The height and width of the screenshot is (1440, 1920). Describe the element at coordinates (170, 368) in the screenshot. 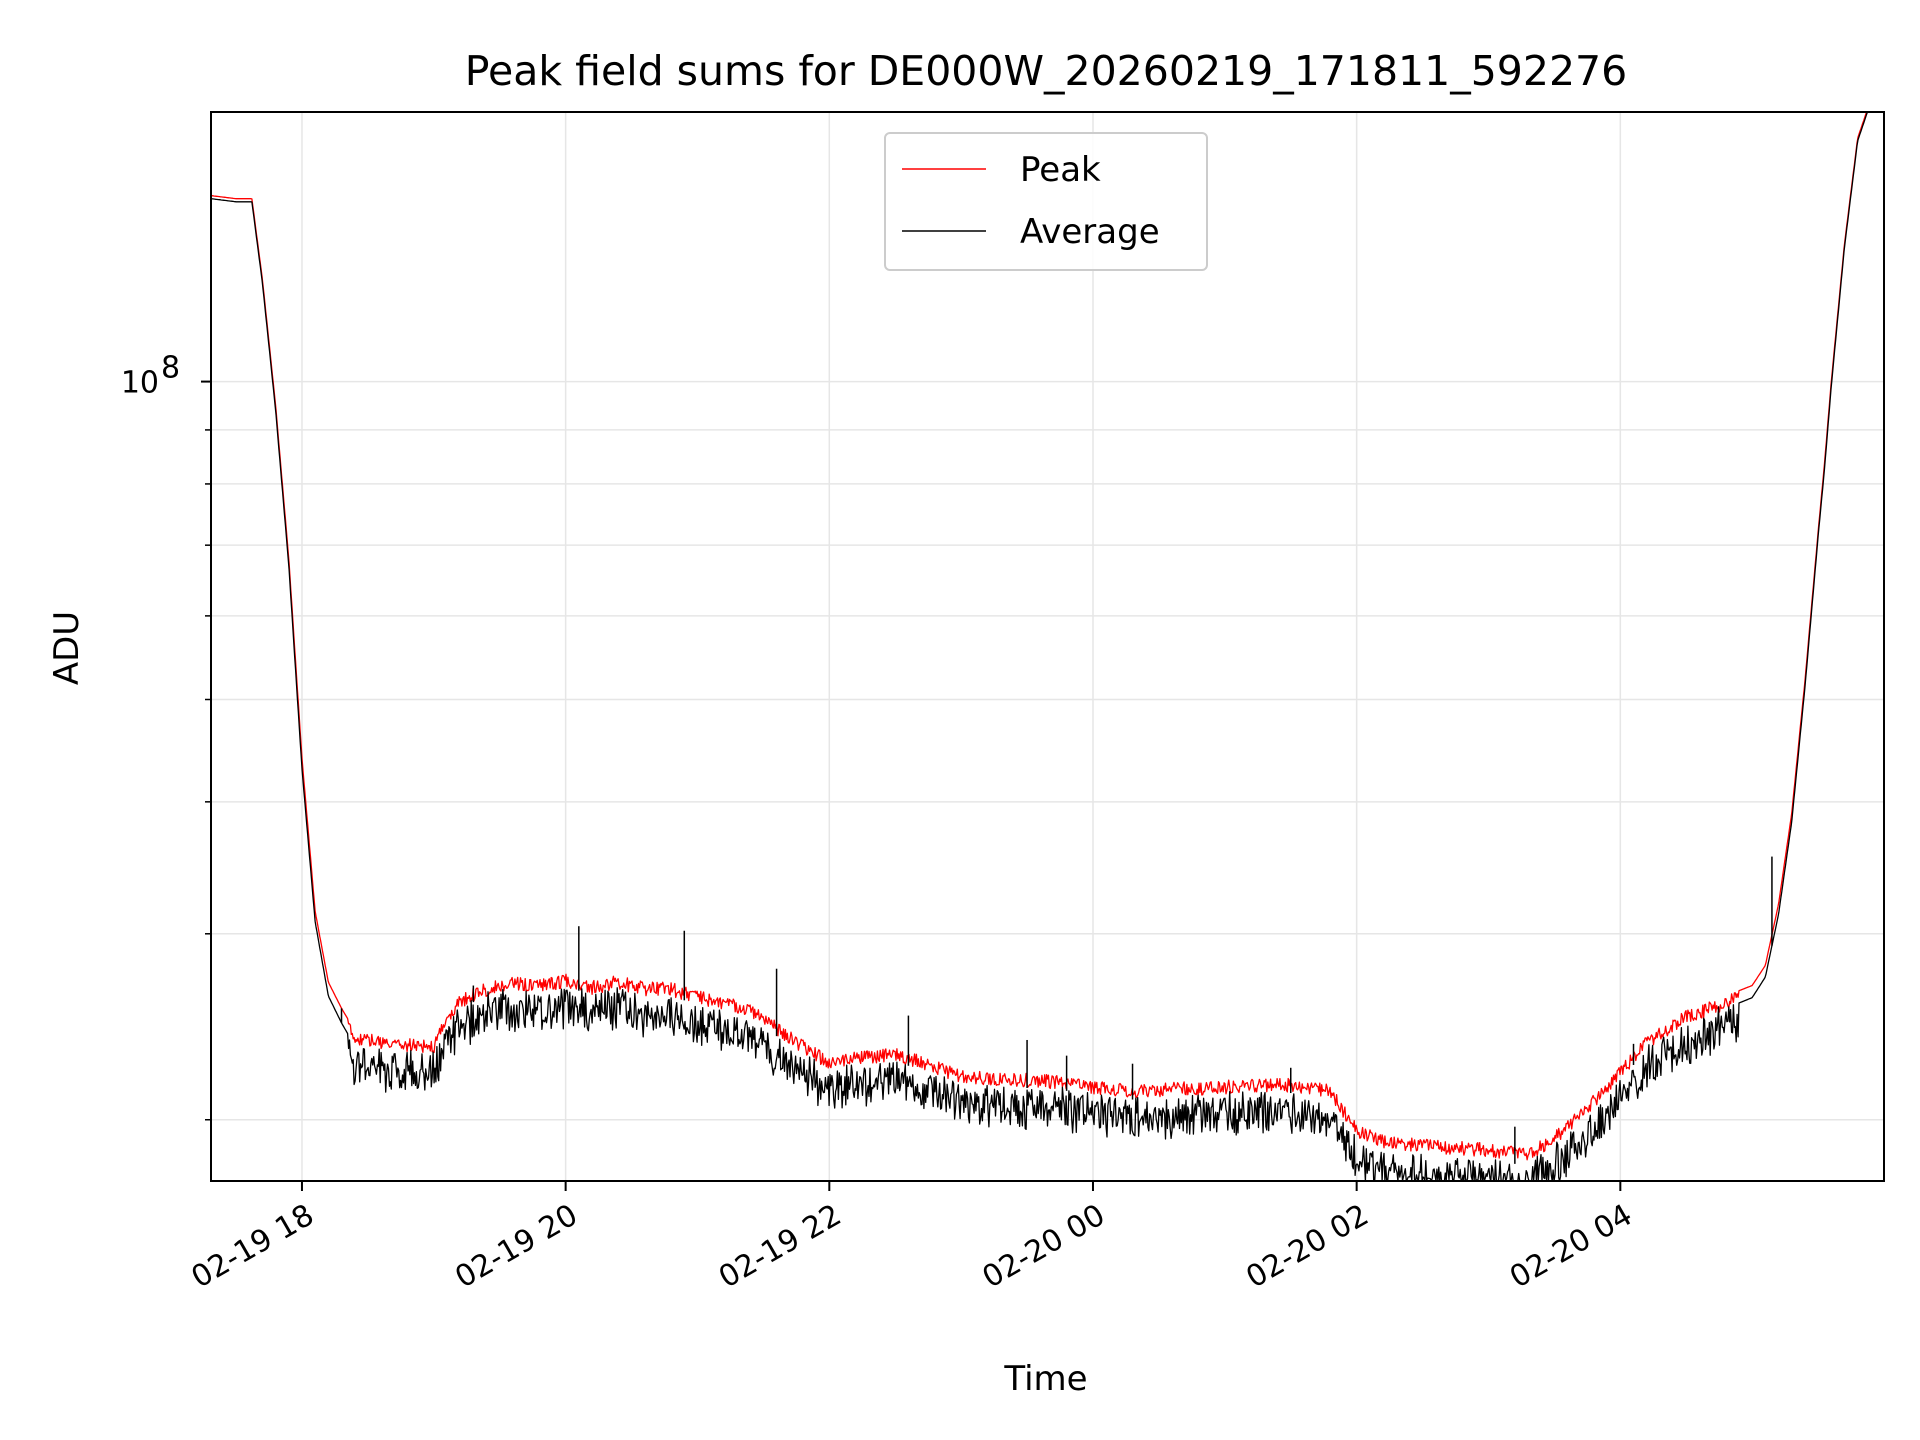

I see `y-tick-exponent: 8` at that location.